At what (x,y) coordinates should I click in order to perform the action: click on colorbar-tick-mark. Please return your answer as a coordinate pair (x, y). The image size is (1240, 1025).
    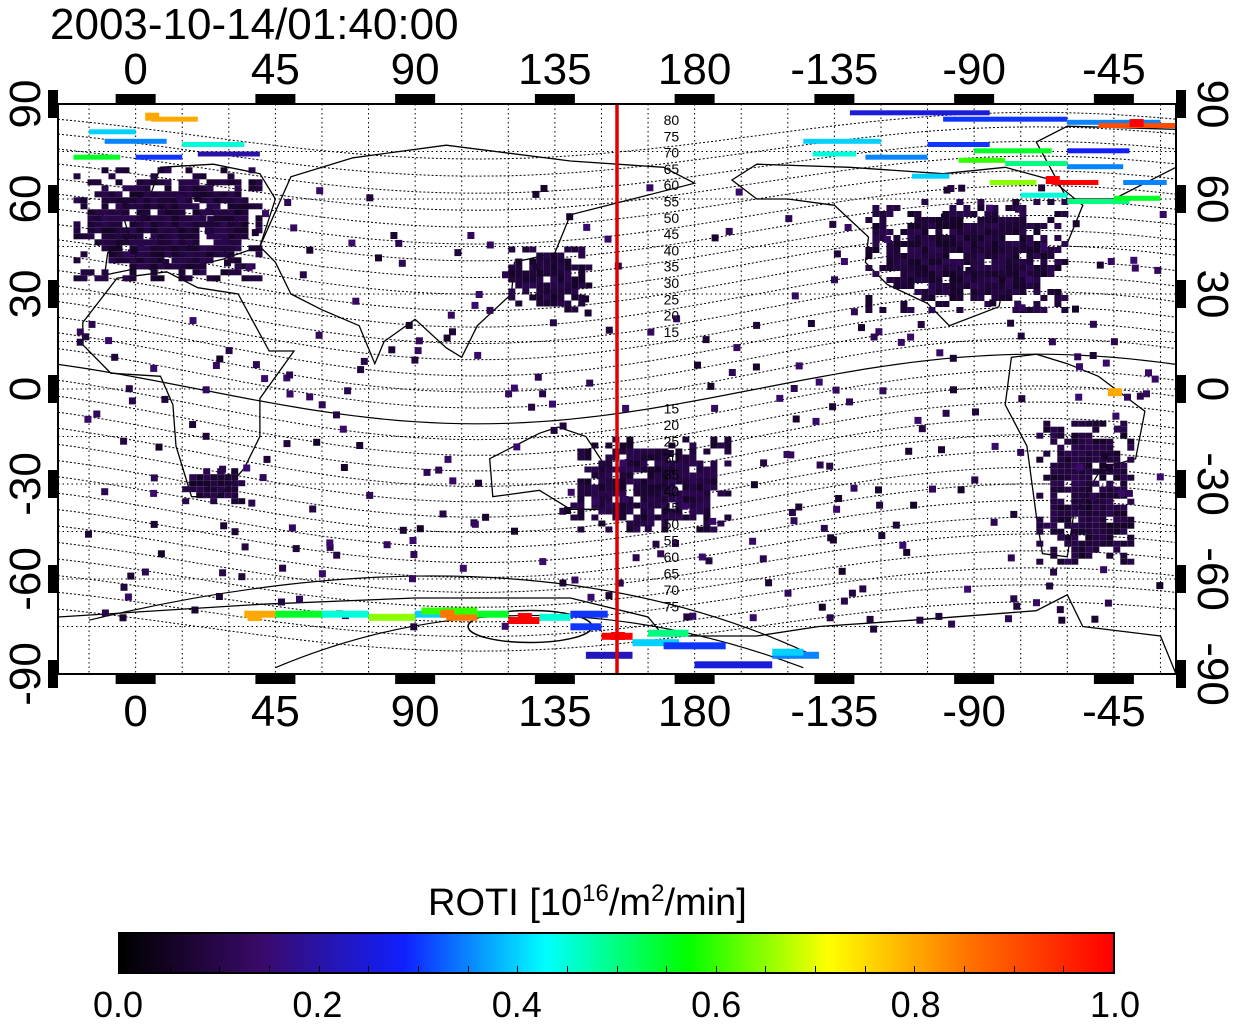
    Looking at the image, I should click on (567, 969).